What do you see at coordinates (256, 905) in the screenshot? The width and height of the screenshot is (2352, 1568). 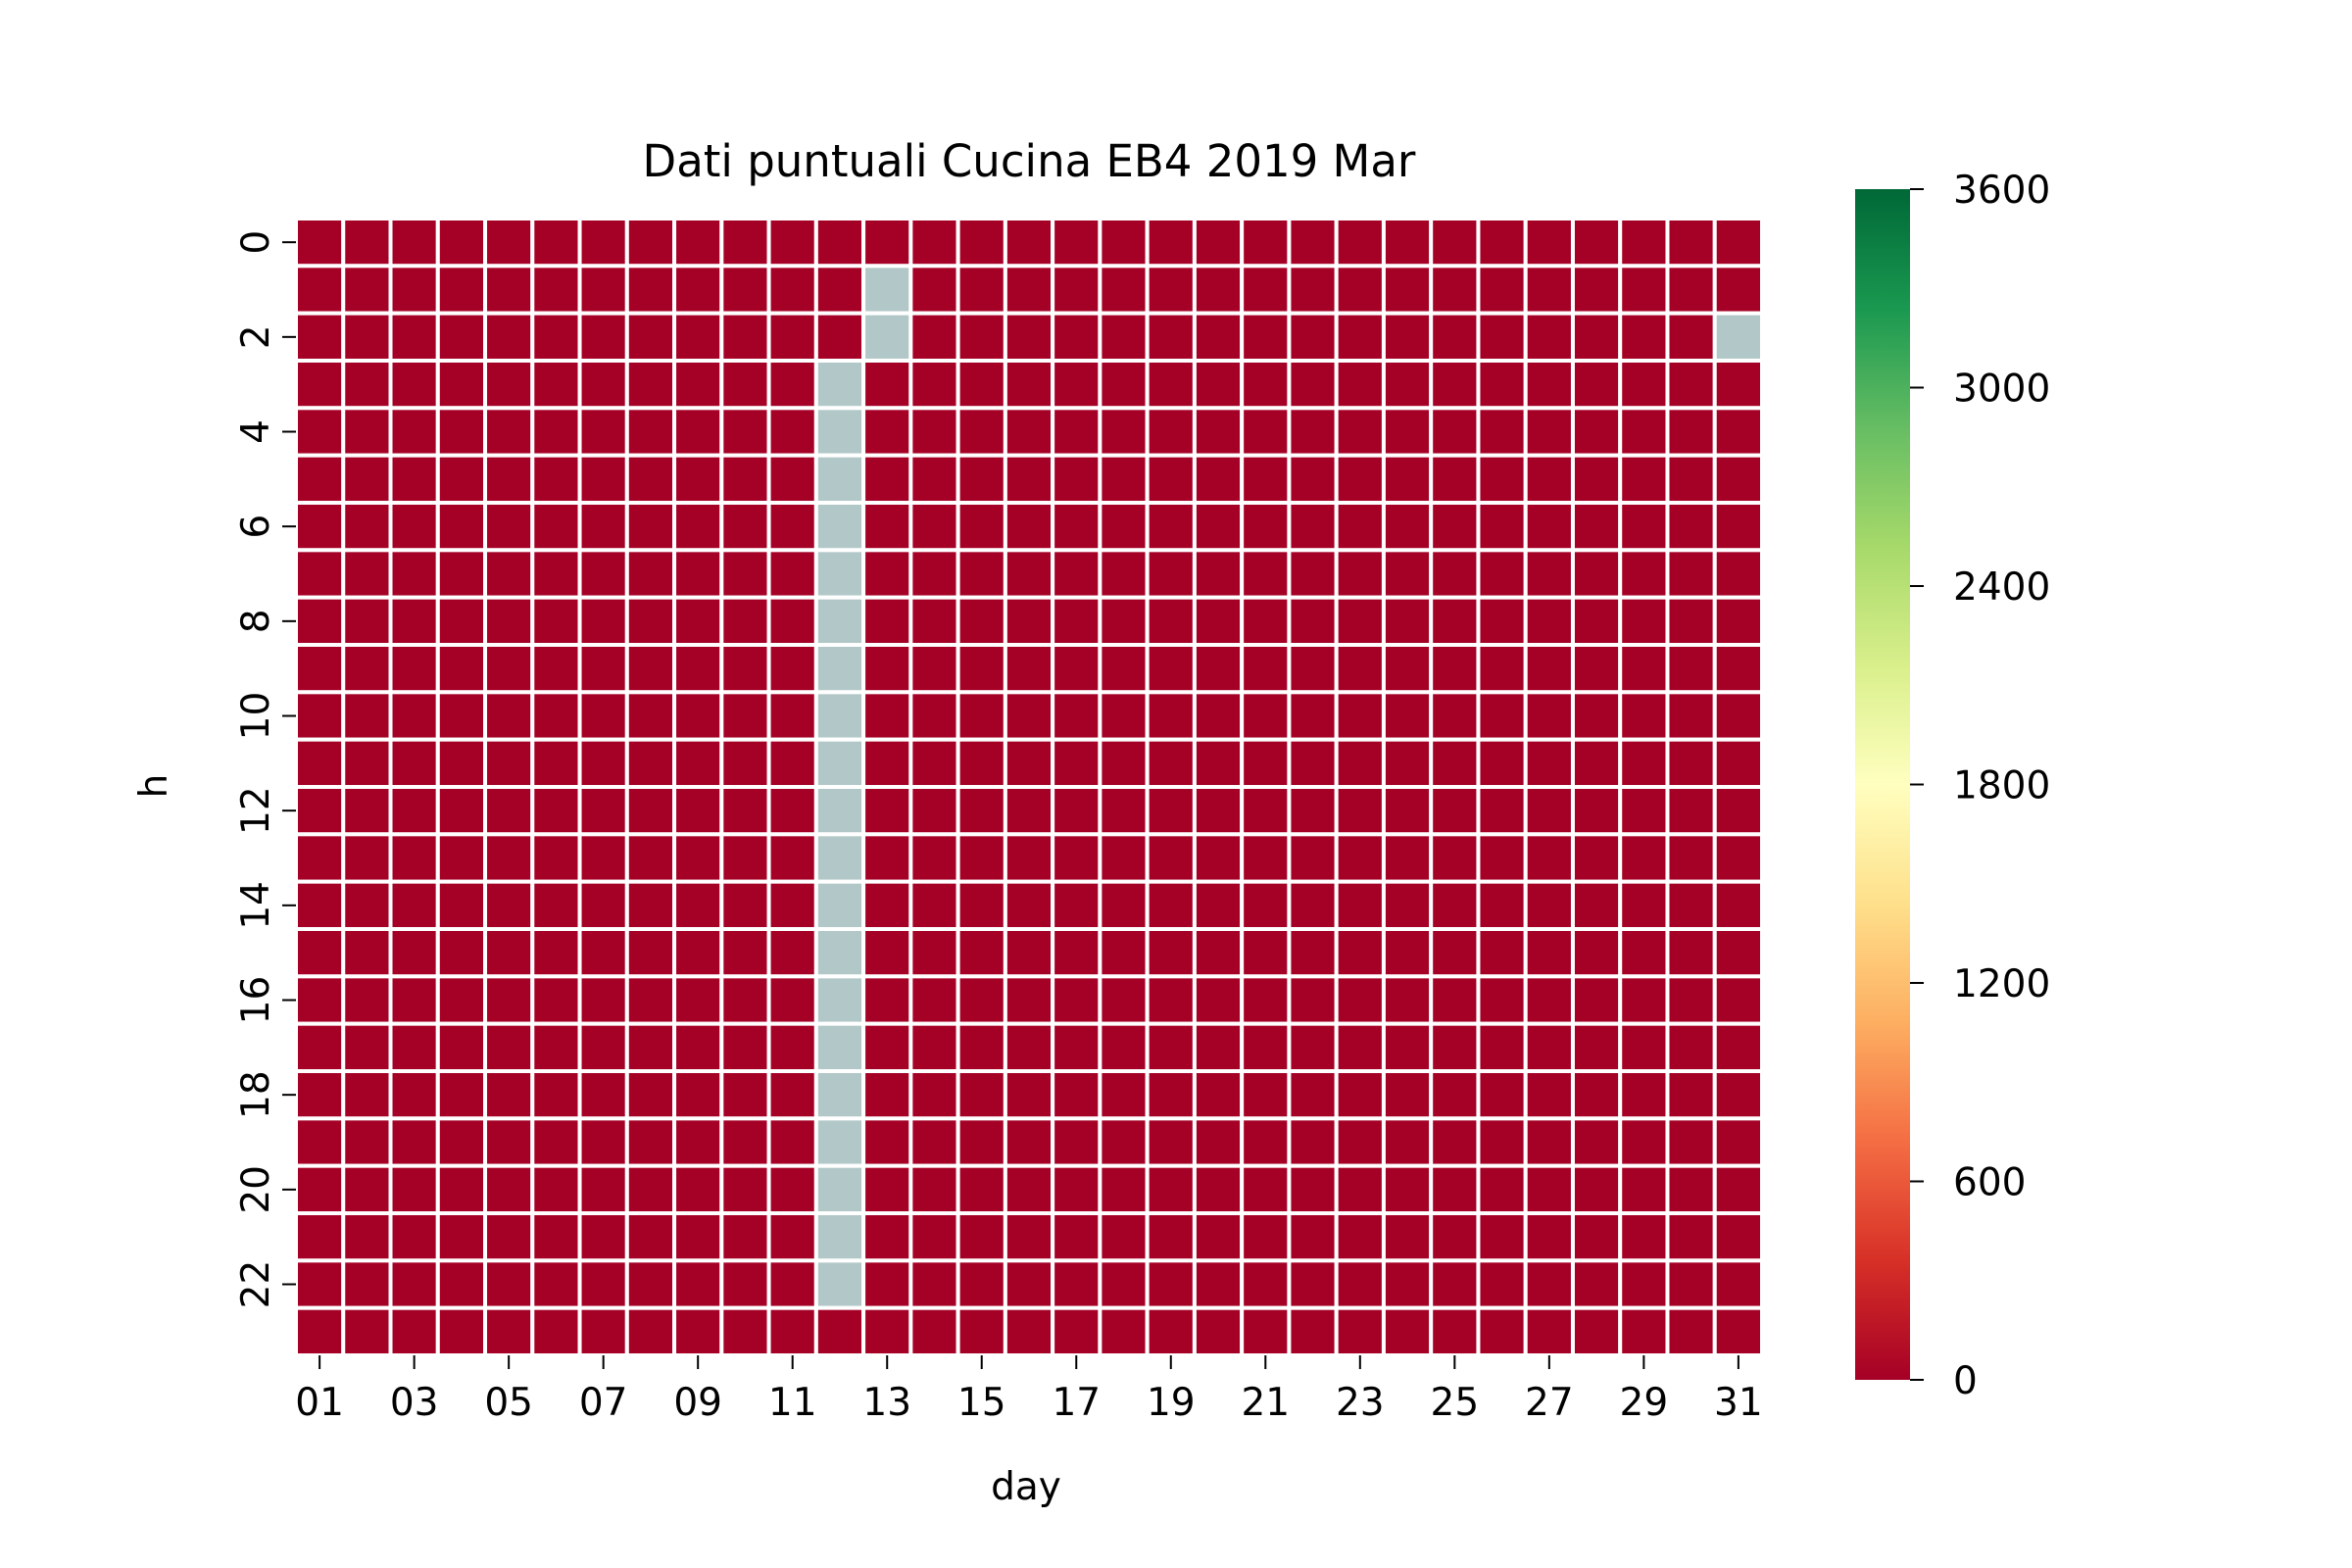 I see `y-tick-label: 14` at bounding box center [256, 905].